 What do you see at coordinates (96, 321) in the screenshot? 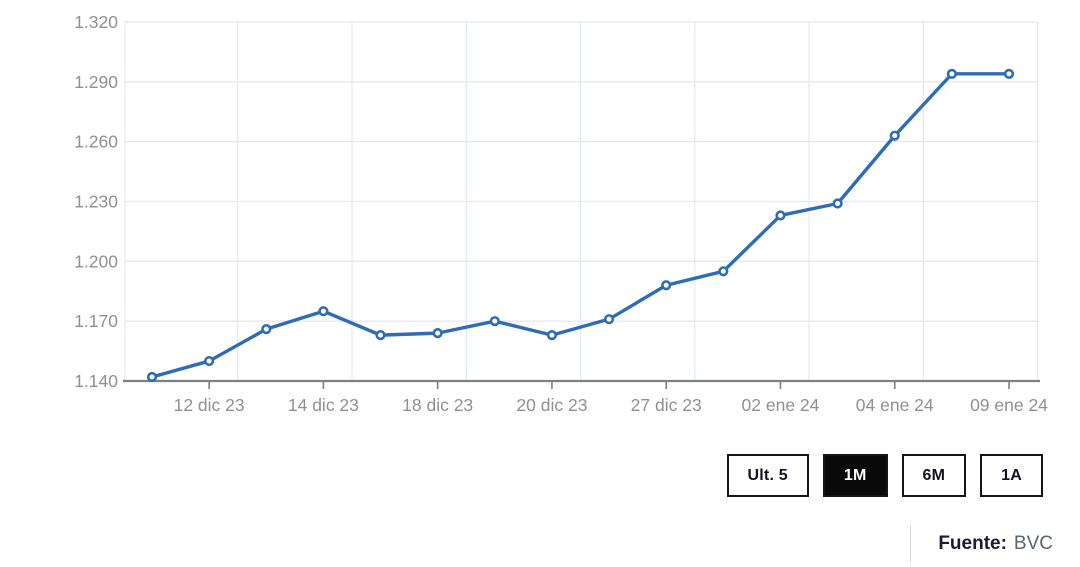
I see `y-axis-label: 1.170` at bounding box center [96, 321].